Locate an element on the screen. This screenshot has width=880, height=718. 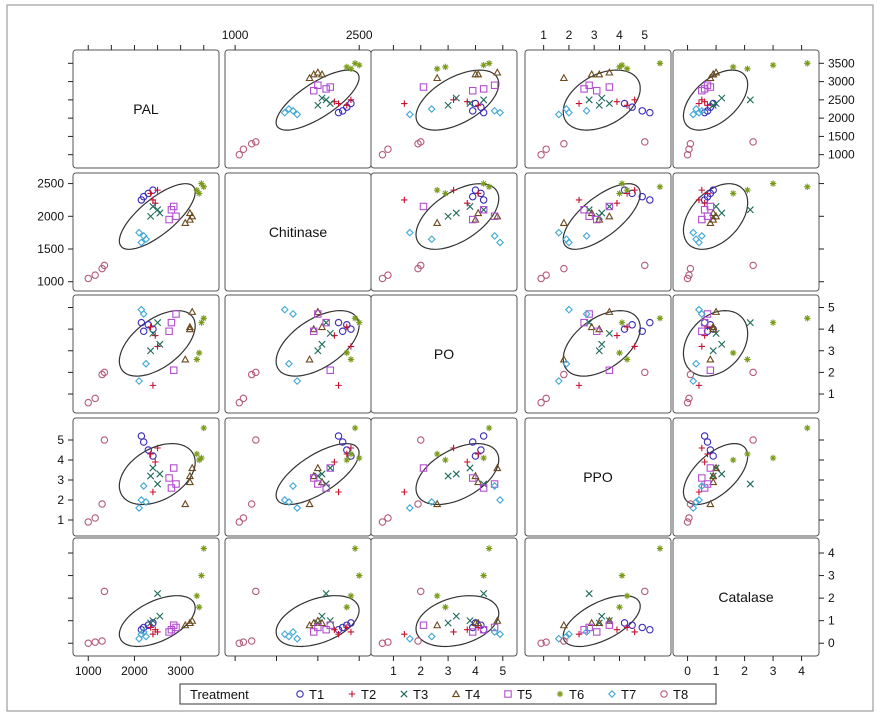
legend-box is located at coordinates (448, 694).